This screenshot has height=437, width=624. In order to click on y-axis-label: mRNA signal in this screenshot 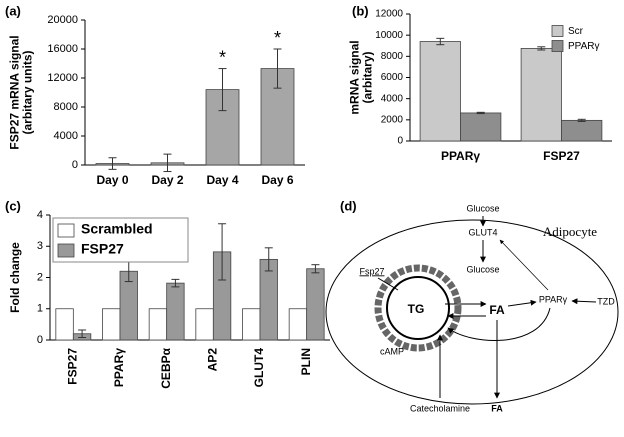, I will do `click(355, 77)`.